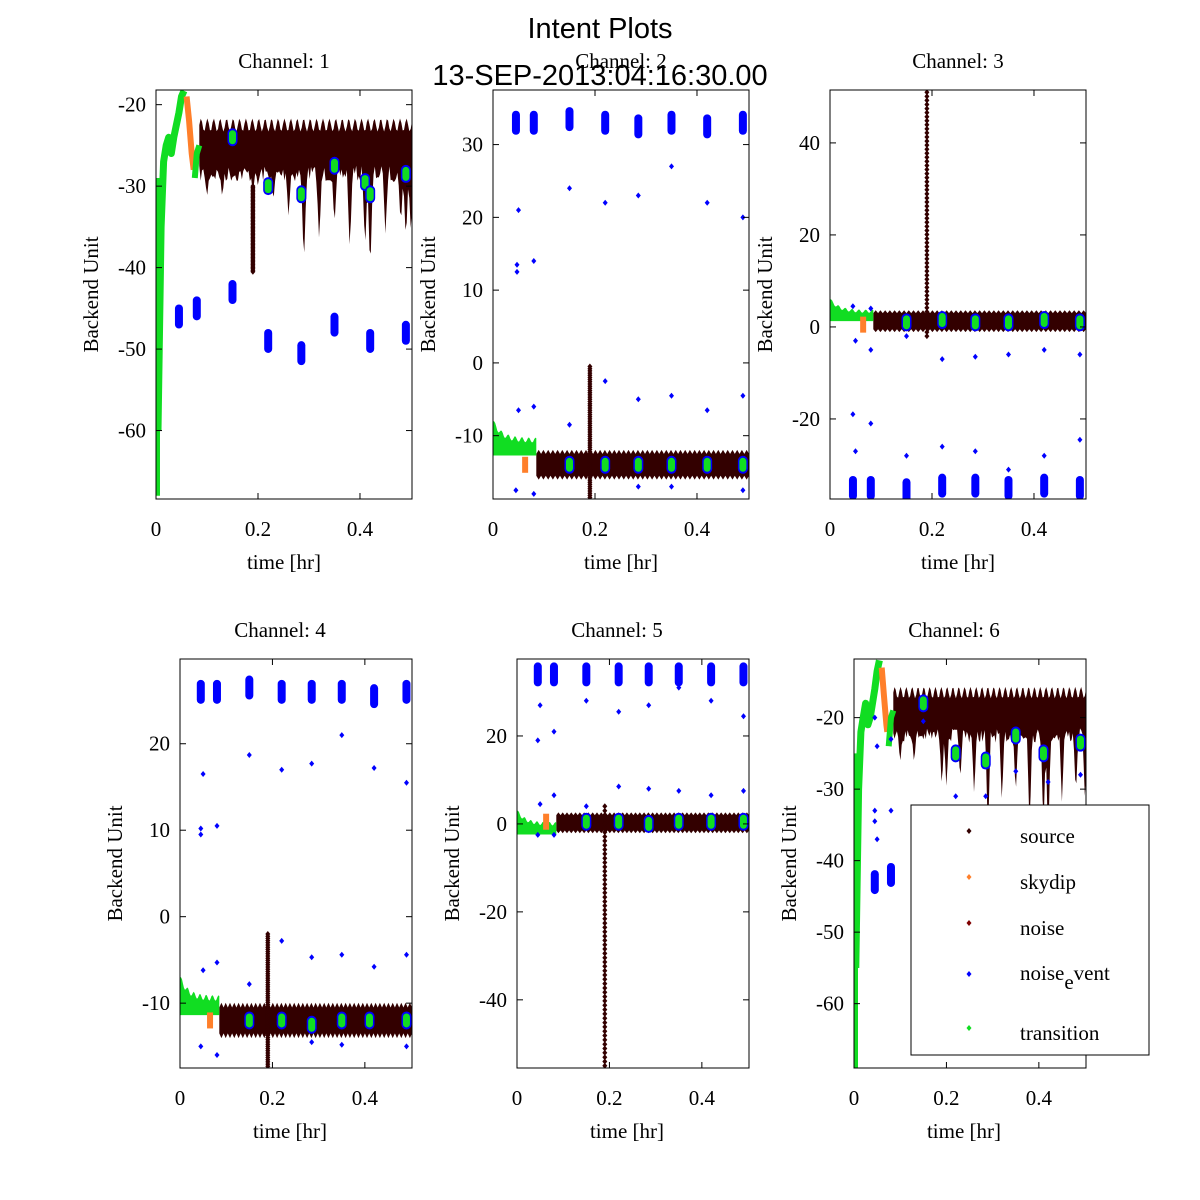 Image resolution: width=1200 pixels, height=1200 pixels. I want to click on y-tick-label: 10, so click(472, 290).